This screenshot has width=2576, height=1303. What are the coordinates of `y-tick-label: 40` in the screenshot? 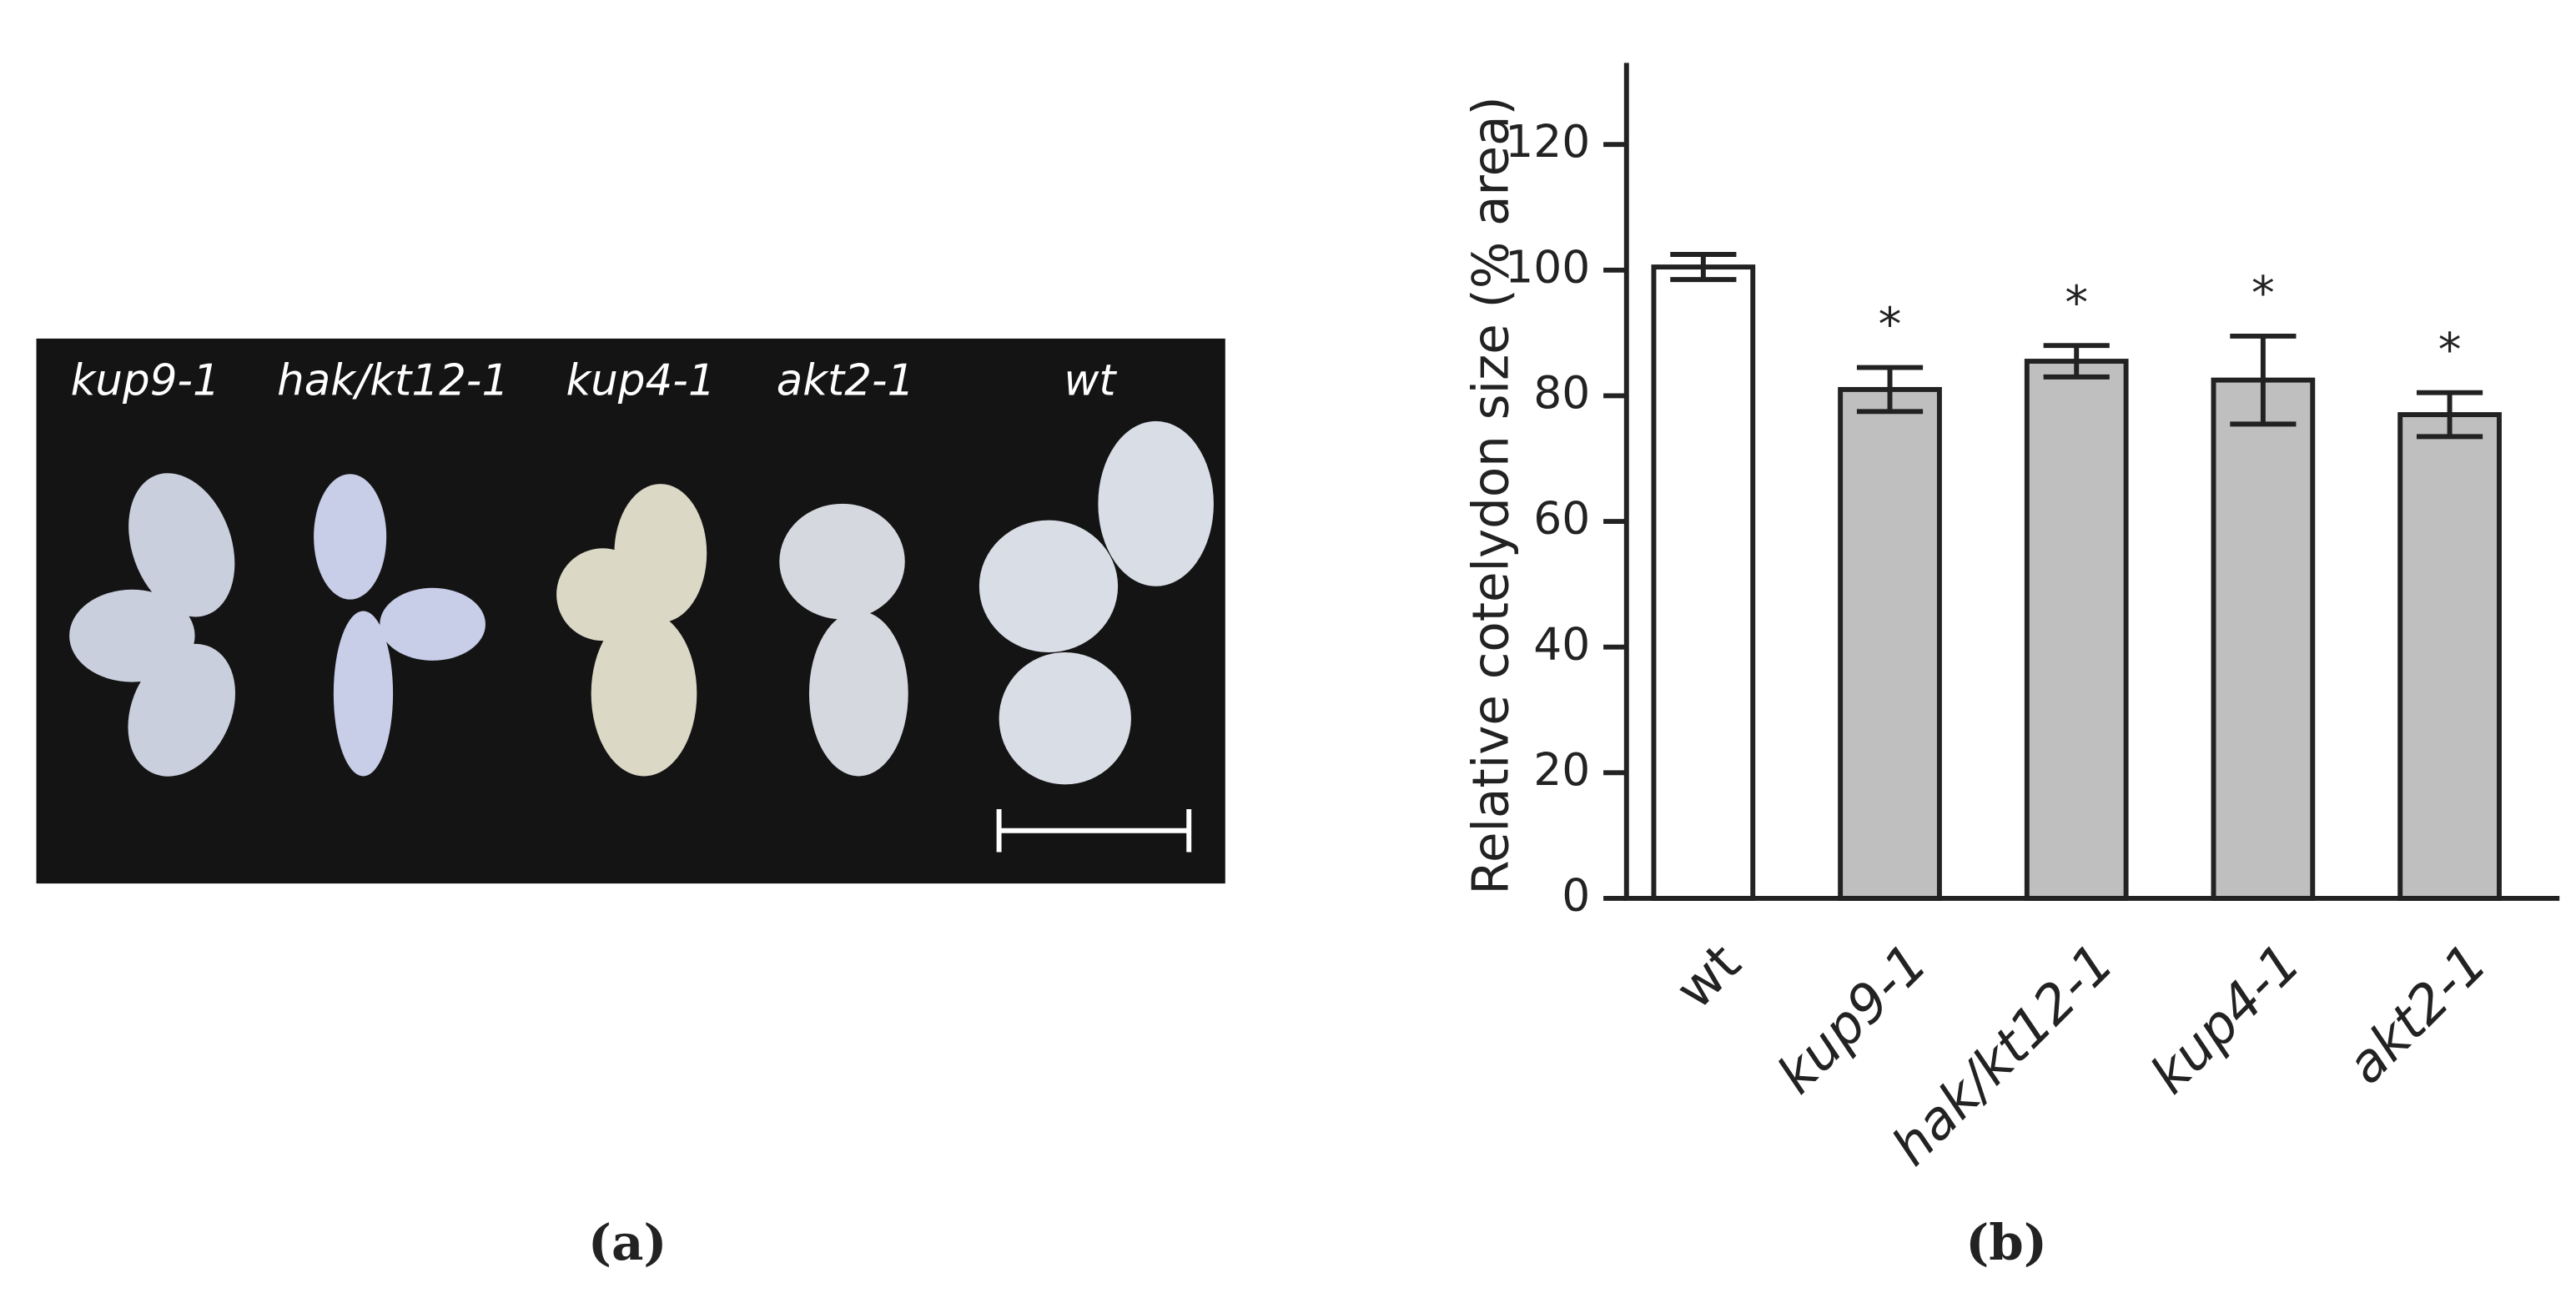 It's located at (1561, 643).